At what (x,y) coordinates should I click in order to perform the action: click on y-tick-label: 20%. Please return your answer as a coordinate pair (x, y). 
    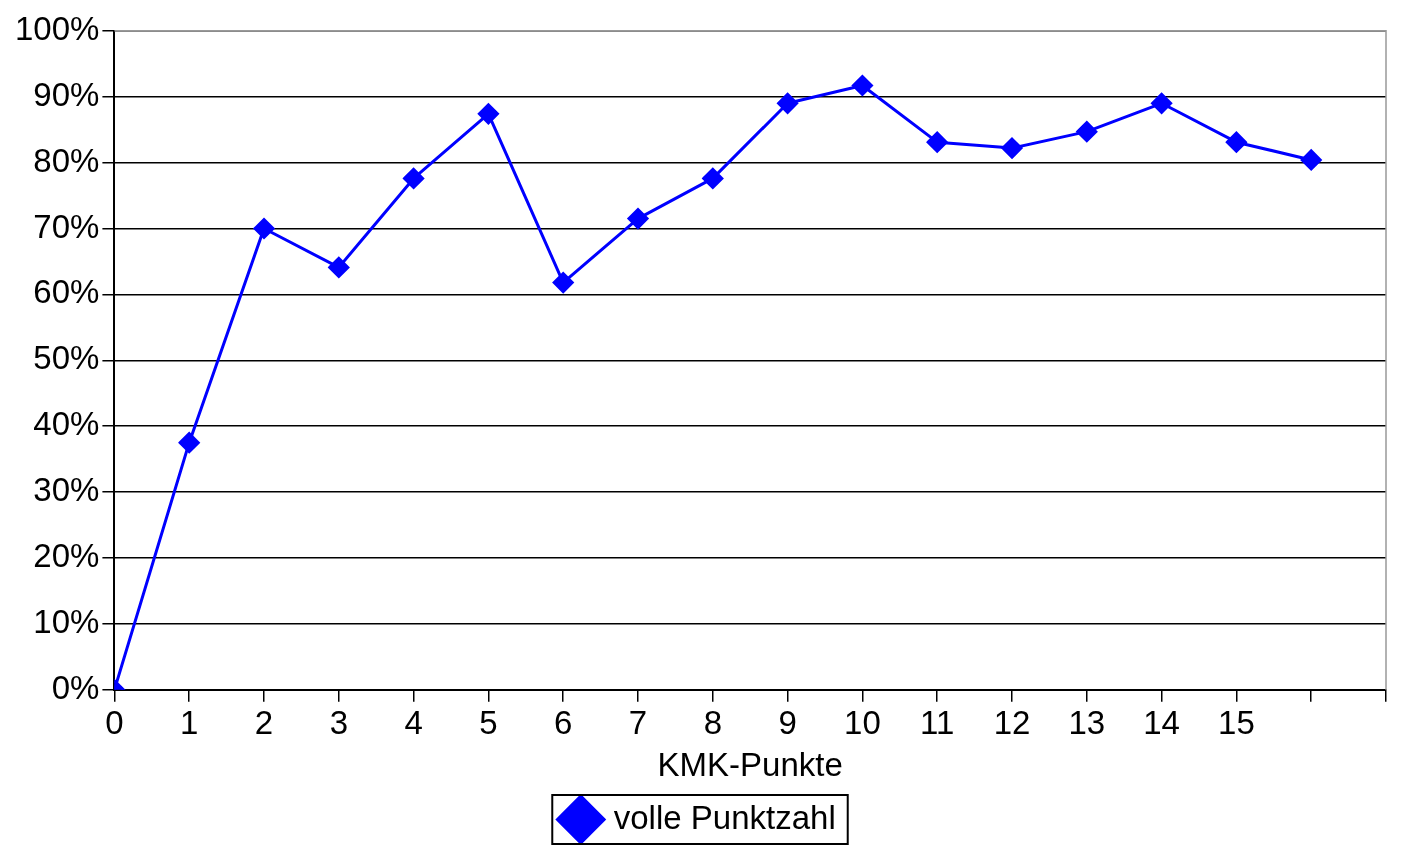
    Looking at the image, I should click on (66, 556).